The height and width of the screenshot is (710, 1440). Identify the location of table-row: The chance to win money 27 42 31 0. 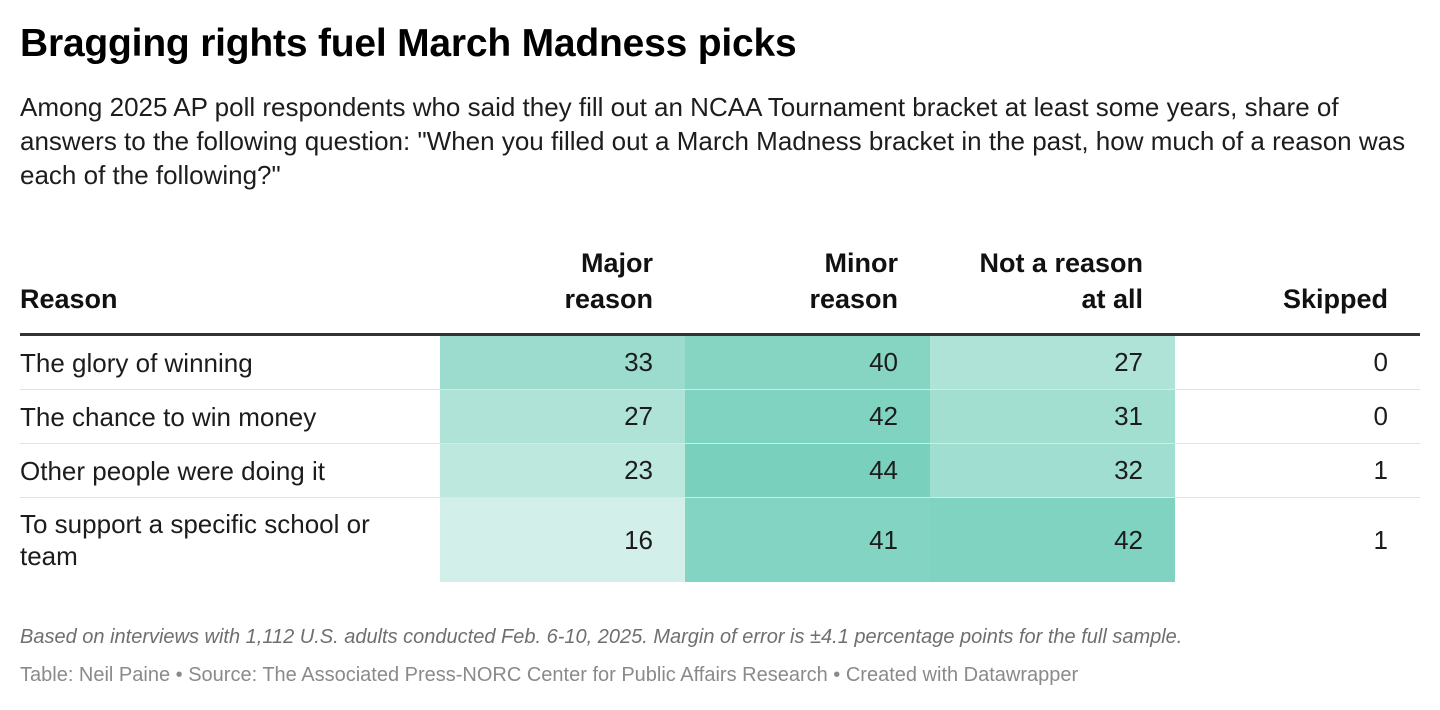
(720, 416).